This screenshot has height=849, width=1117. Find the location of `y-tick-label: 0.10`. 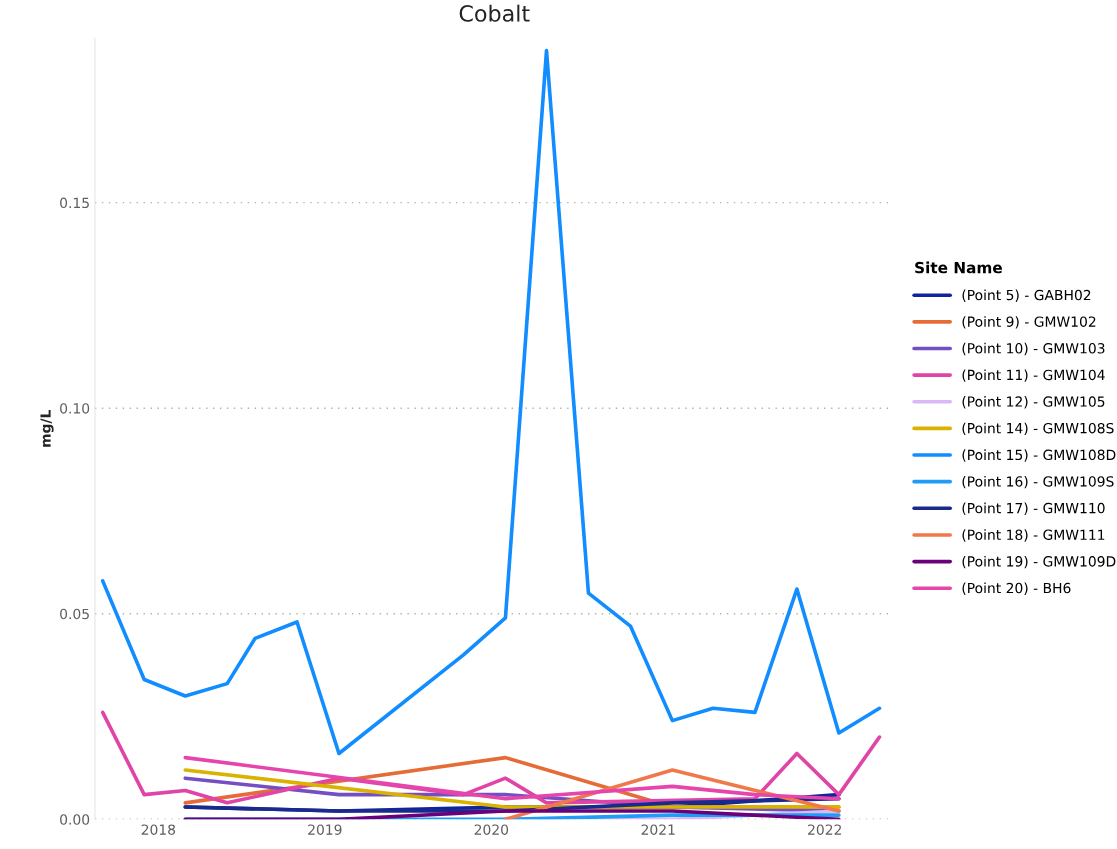

y-tick-label: 0.10 is located at coordinates (75, 408).